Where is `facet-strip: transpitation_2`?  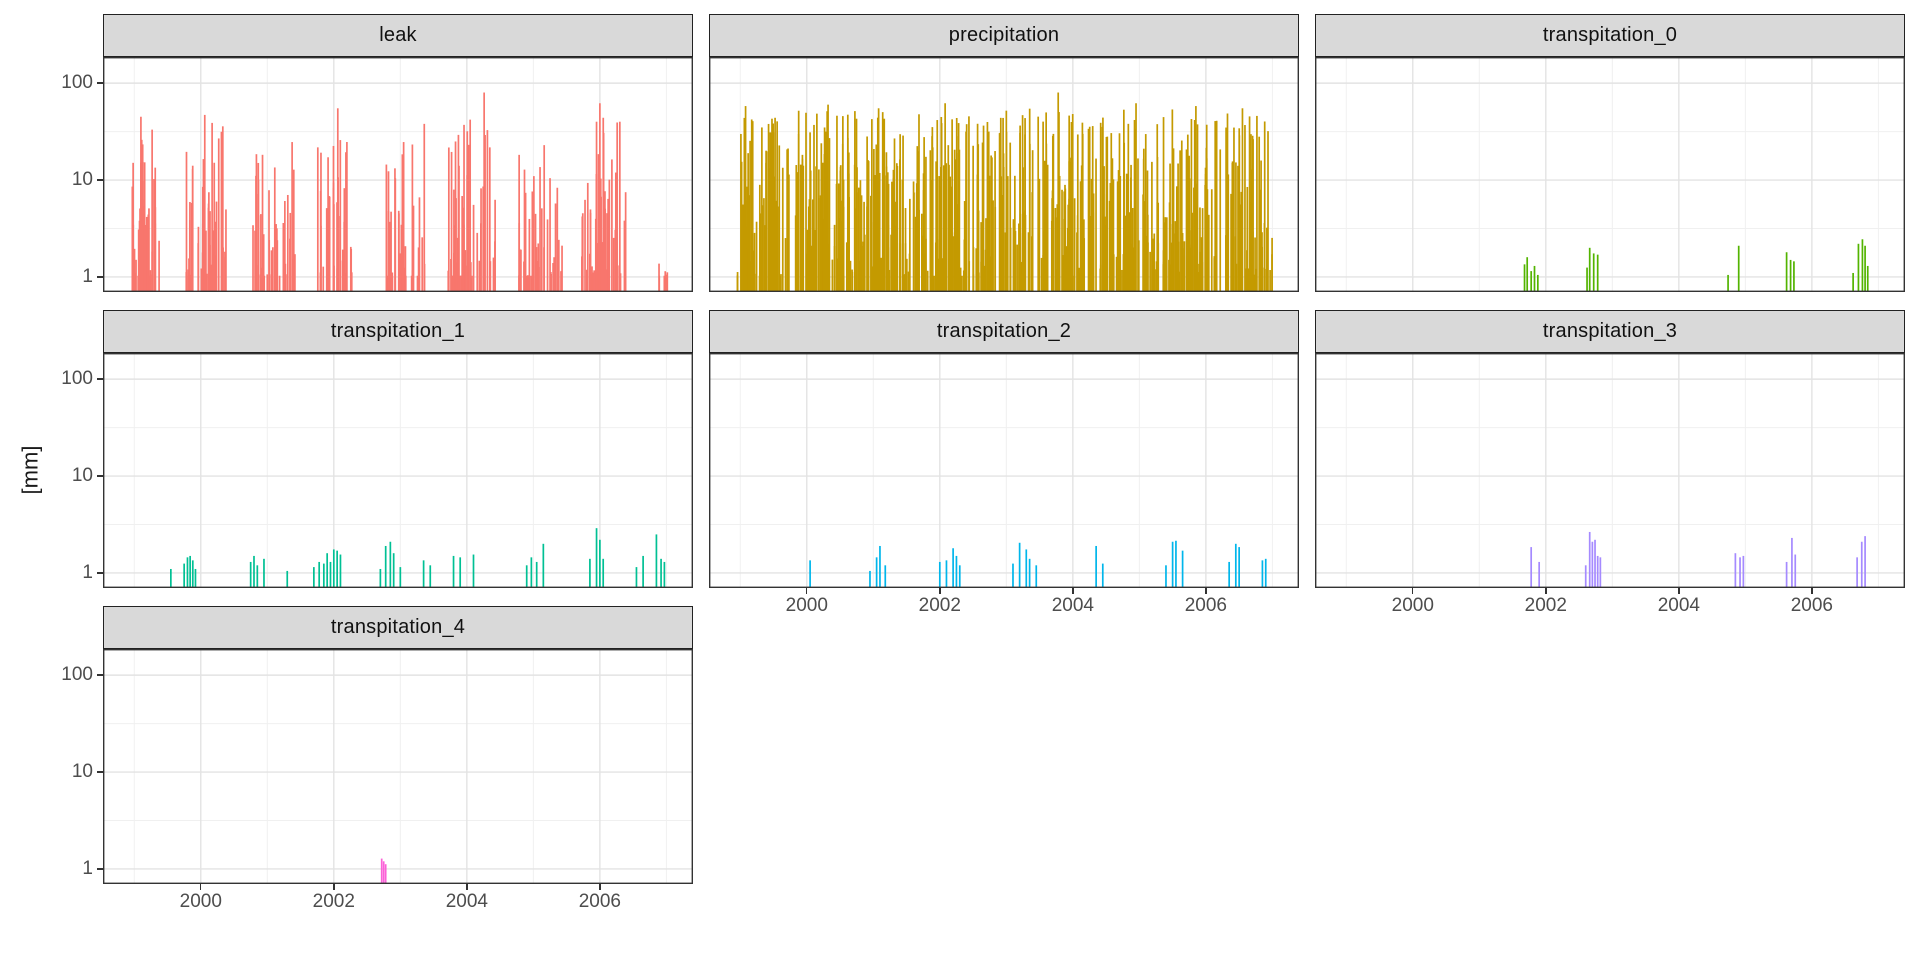 facet-strip: transpitation_2 is located at coordinates (1004, 331).